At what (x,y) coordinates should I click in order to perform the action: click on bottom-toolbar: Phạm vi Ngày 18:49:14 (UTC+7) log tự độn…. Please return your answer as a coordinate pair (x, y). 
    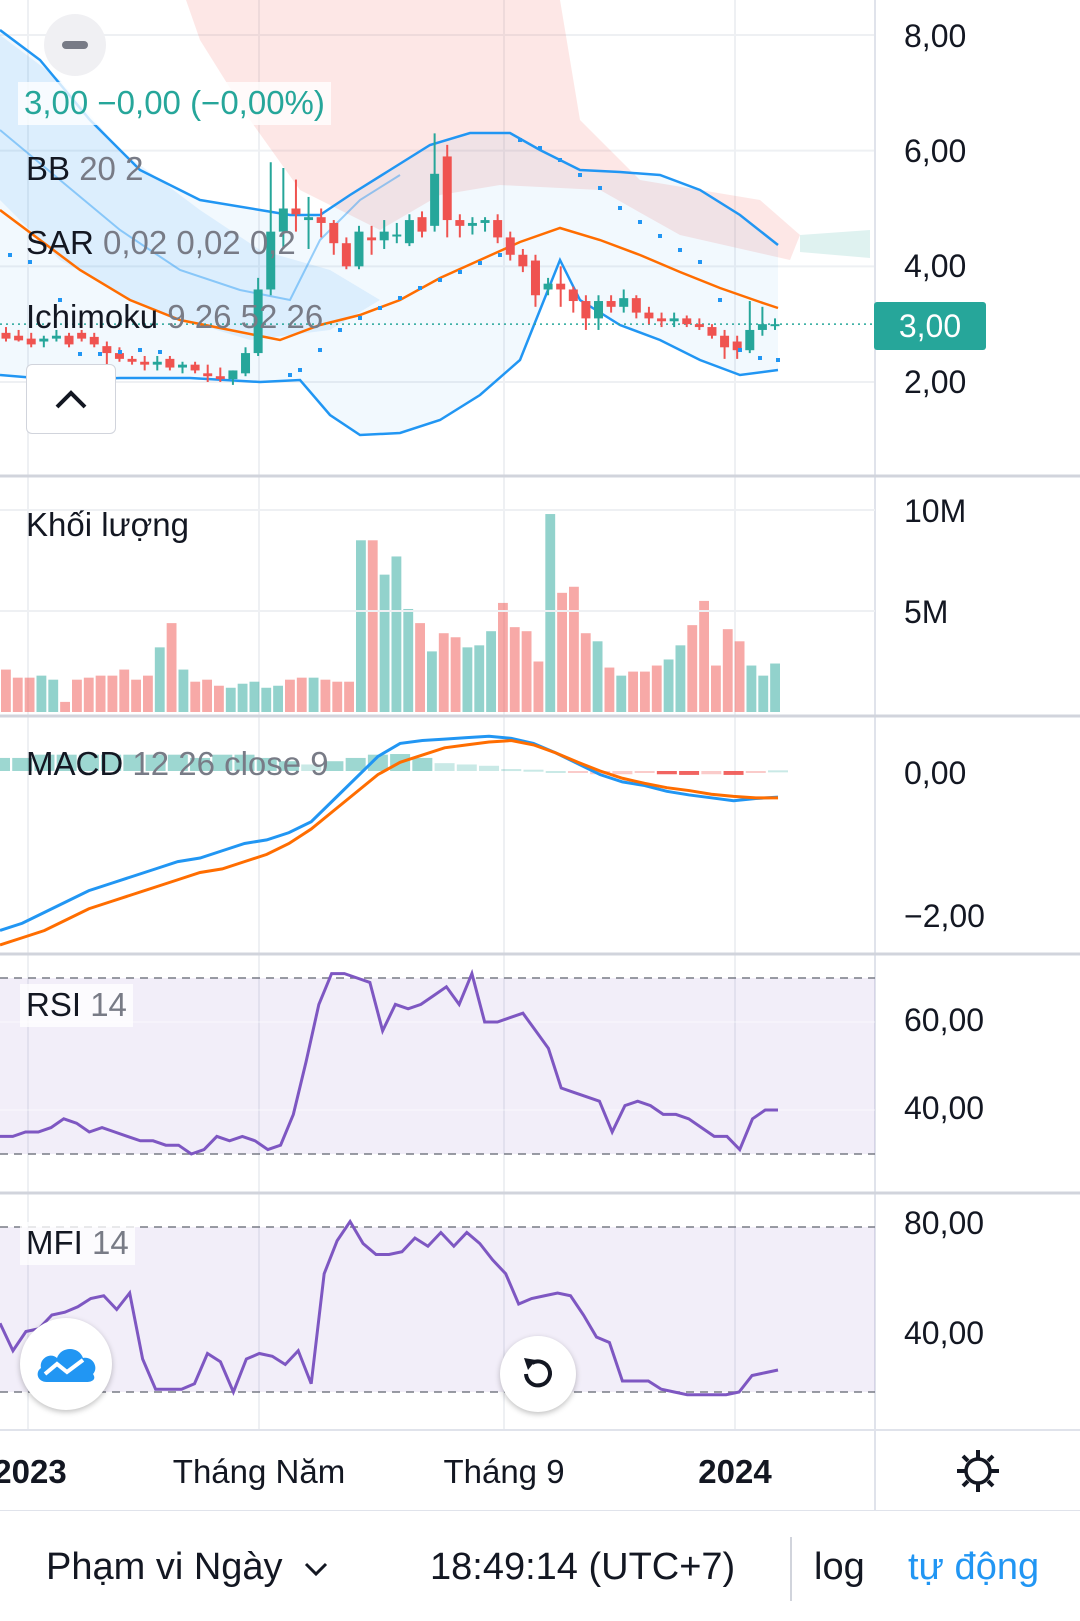
    Looking at the image, I should click on (540, 1565).